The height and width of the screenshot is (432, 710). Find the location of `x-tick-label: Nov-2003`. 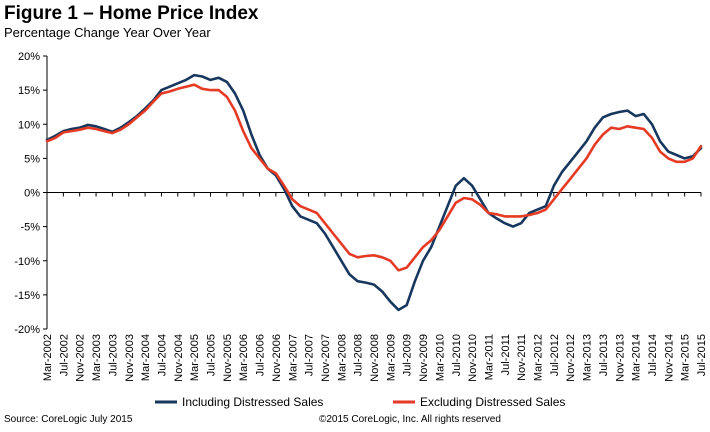

x-tick-label: Nov-2003 is located at coordinates (130, 358).